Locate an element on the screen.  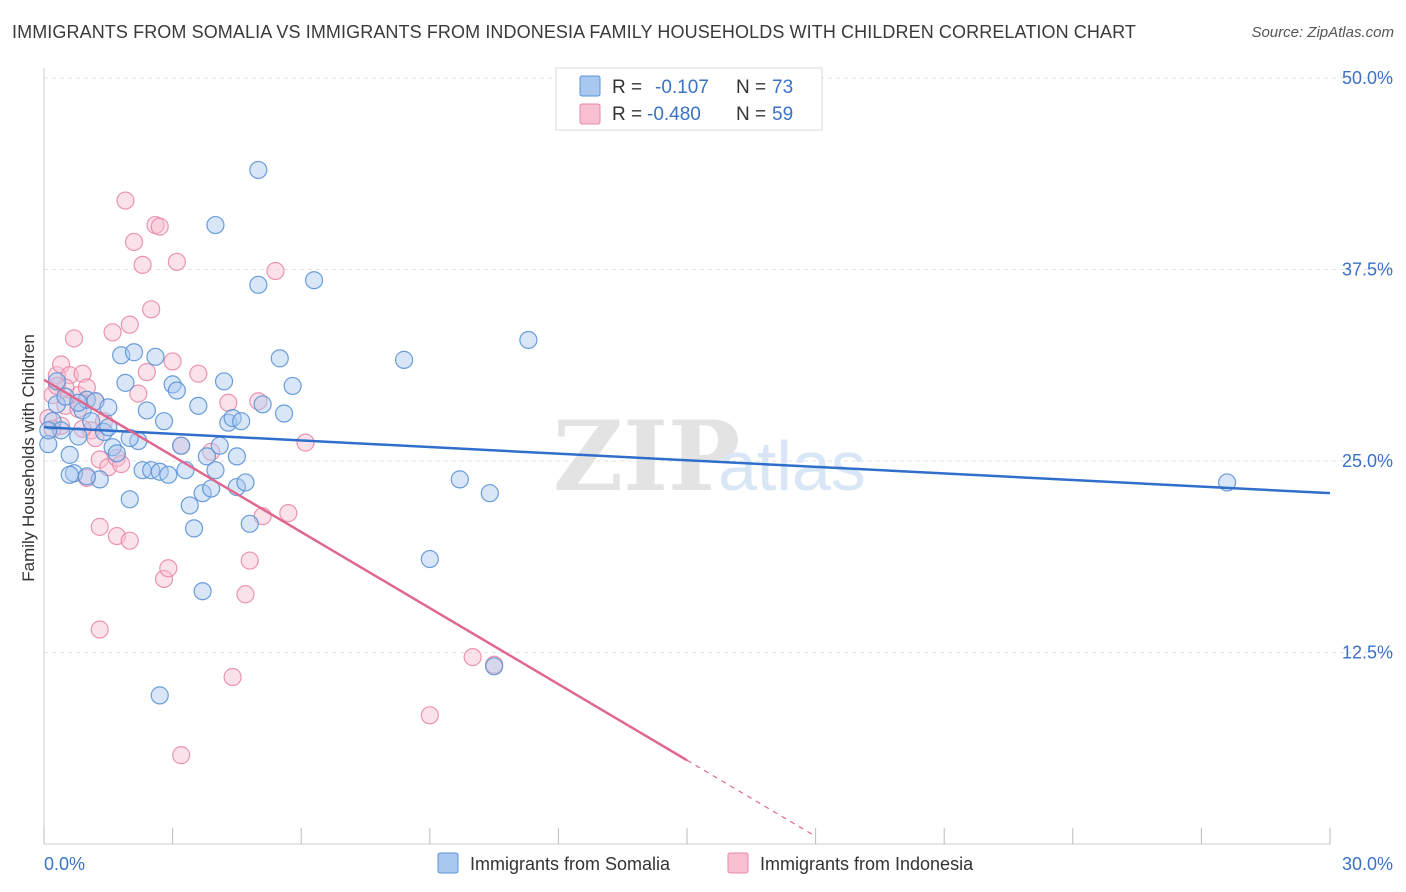
series-swatch-indonesia is located at coordinates (738, 863).